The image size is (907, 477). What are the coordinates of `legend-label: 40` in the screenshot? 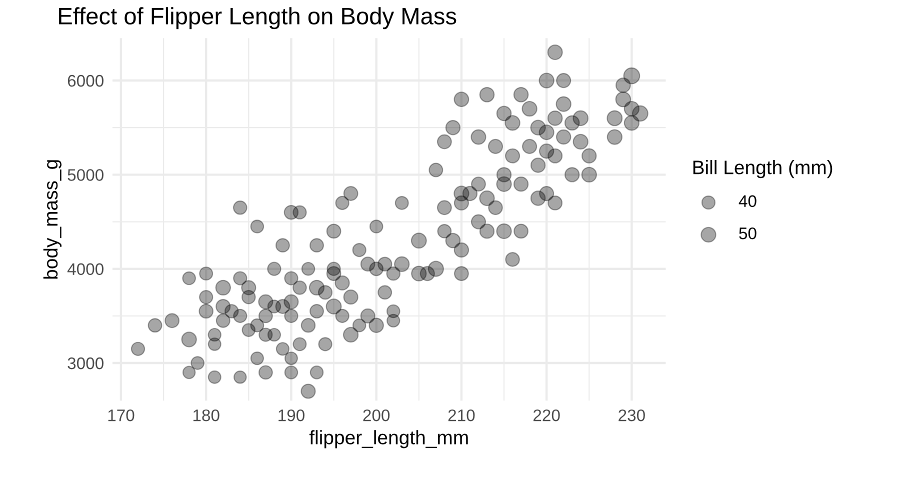 It's located at (747, 201).